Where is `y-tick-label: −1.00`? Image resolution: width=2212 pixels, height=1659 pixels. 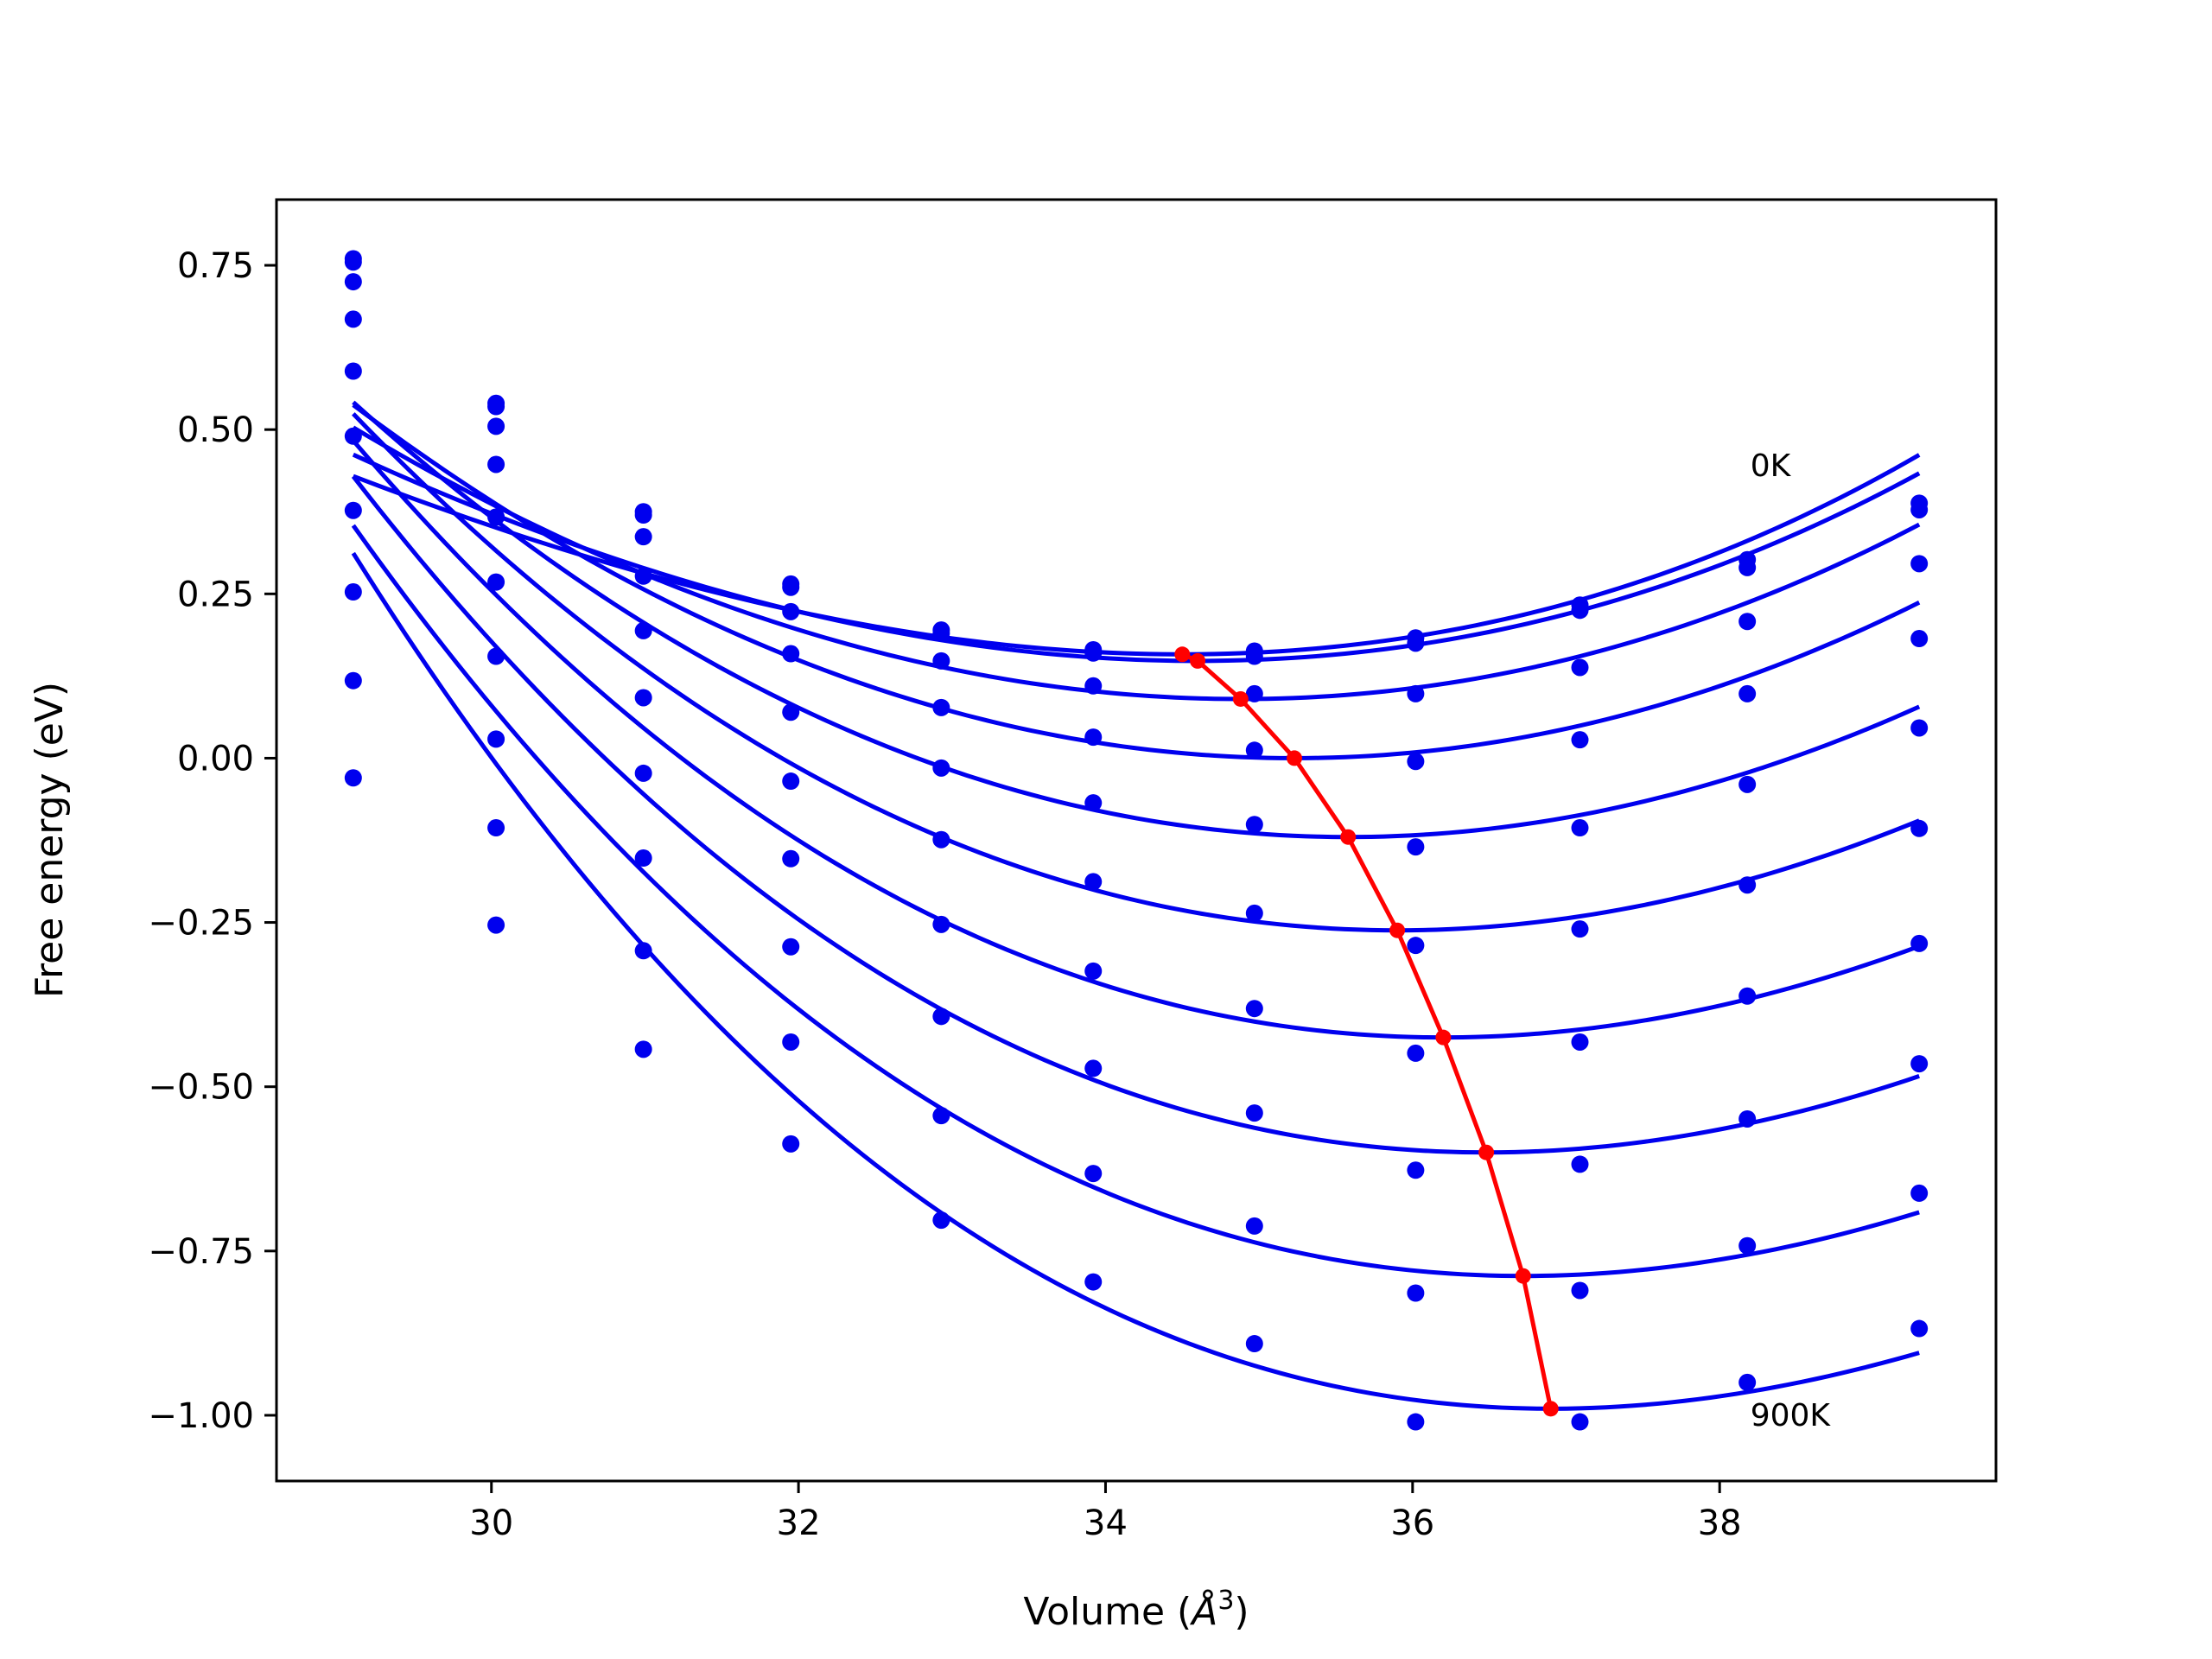
y-tick-label: −1.00 is located at coordinates (201, 1416).